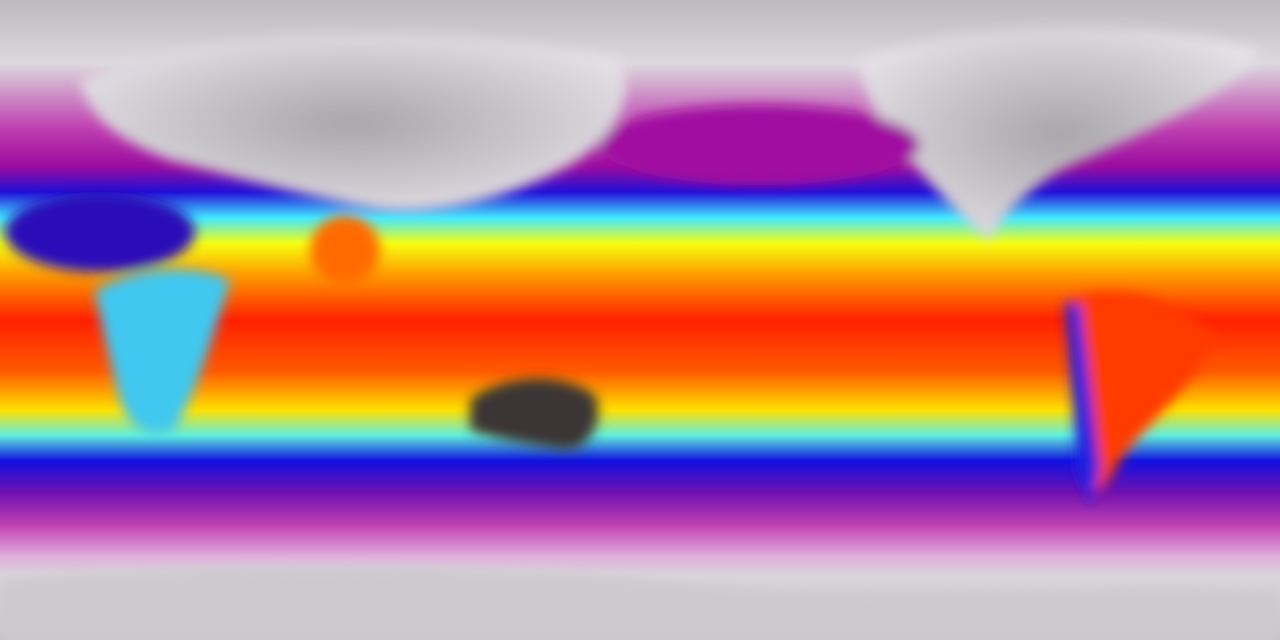 This screenshot has width=1280, height=640. Describe the element at coordinates (162, 351) in the screenshot. I see `landmass-africa` at that location.